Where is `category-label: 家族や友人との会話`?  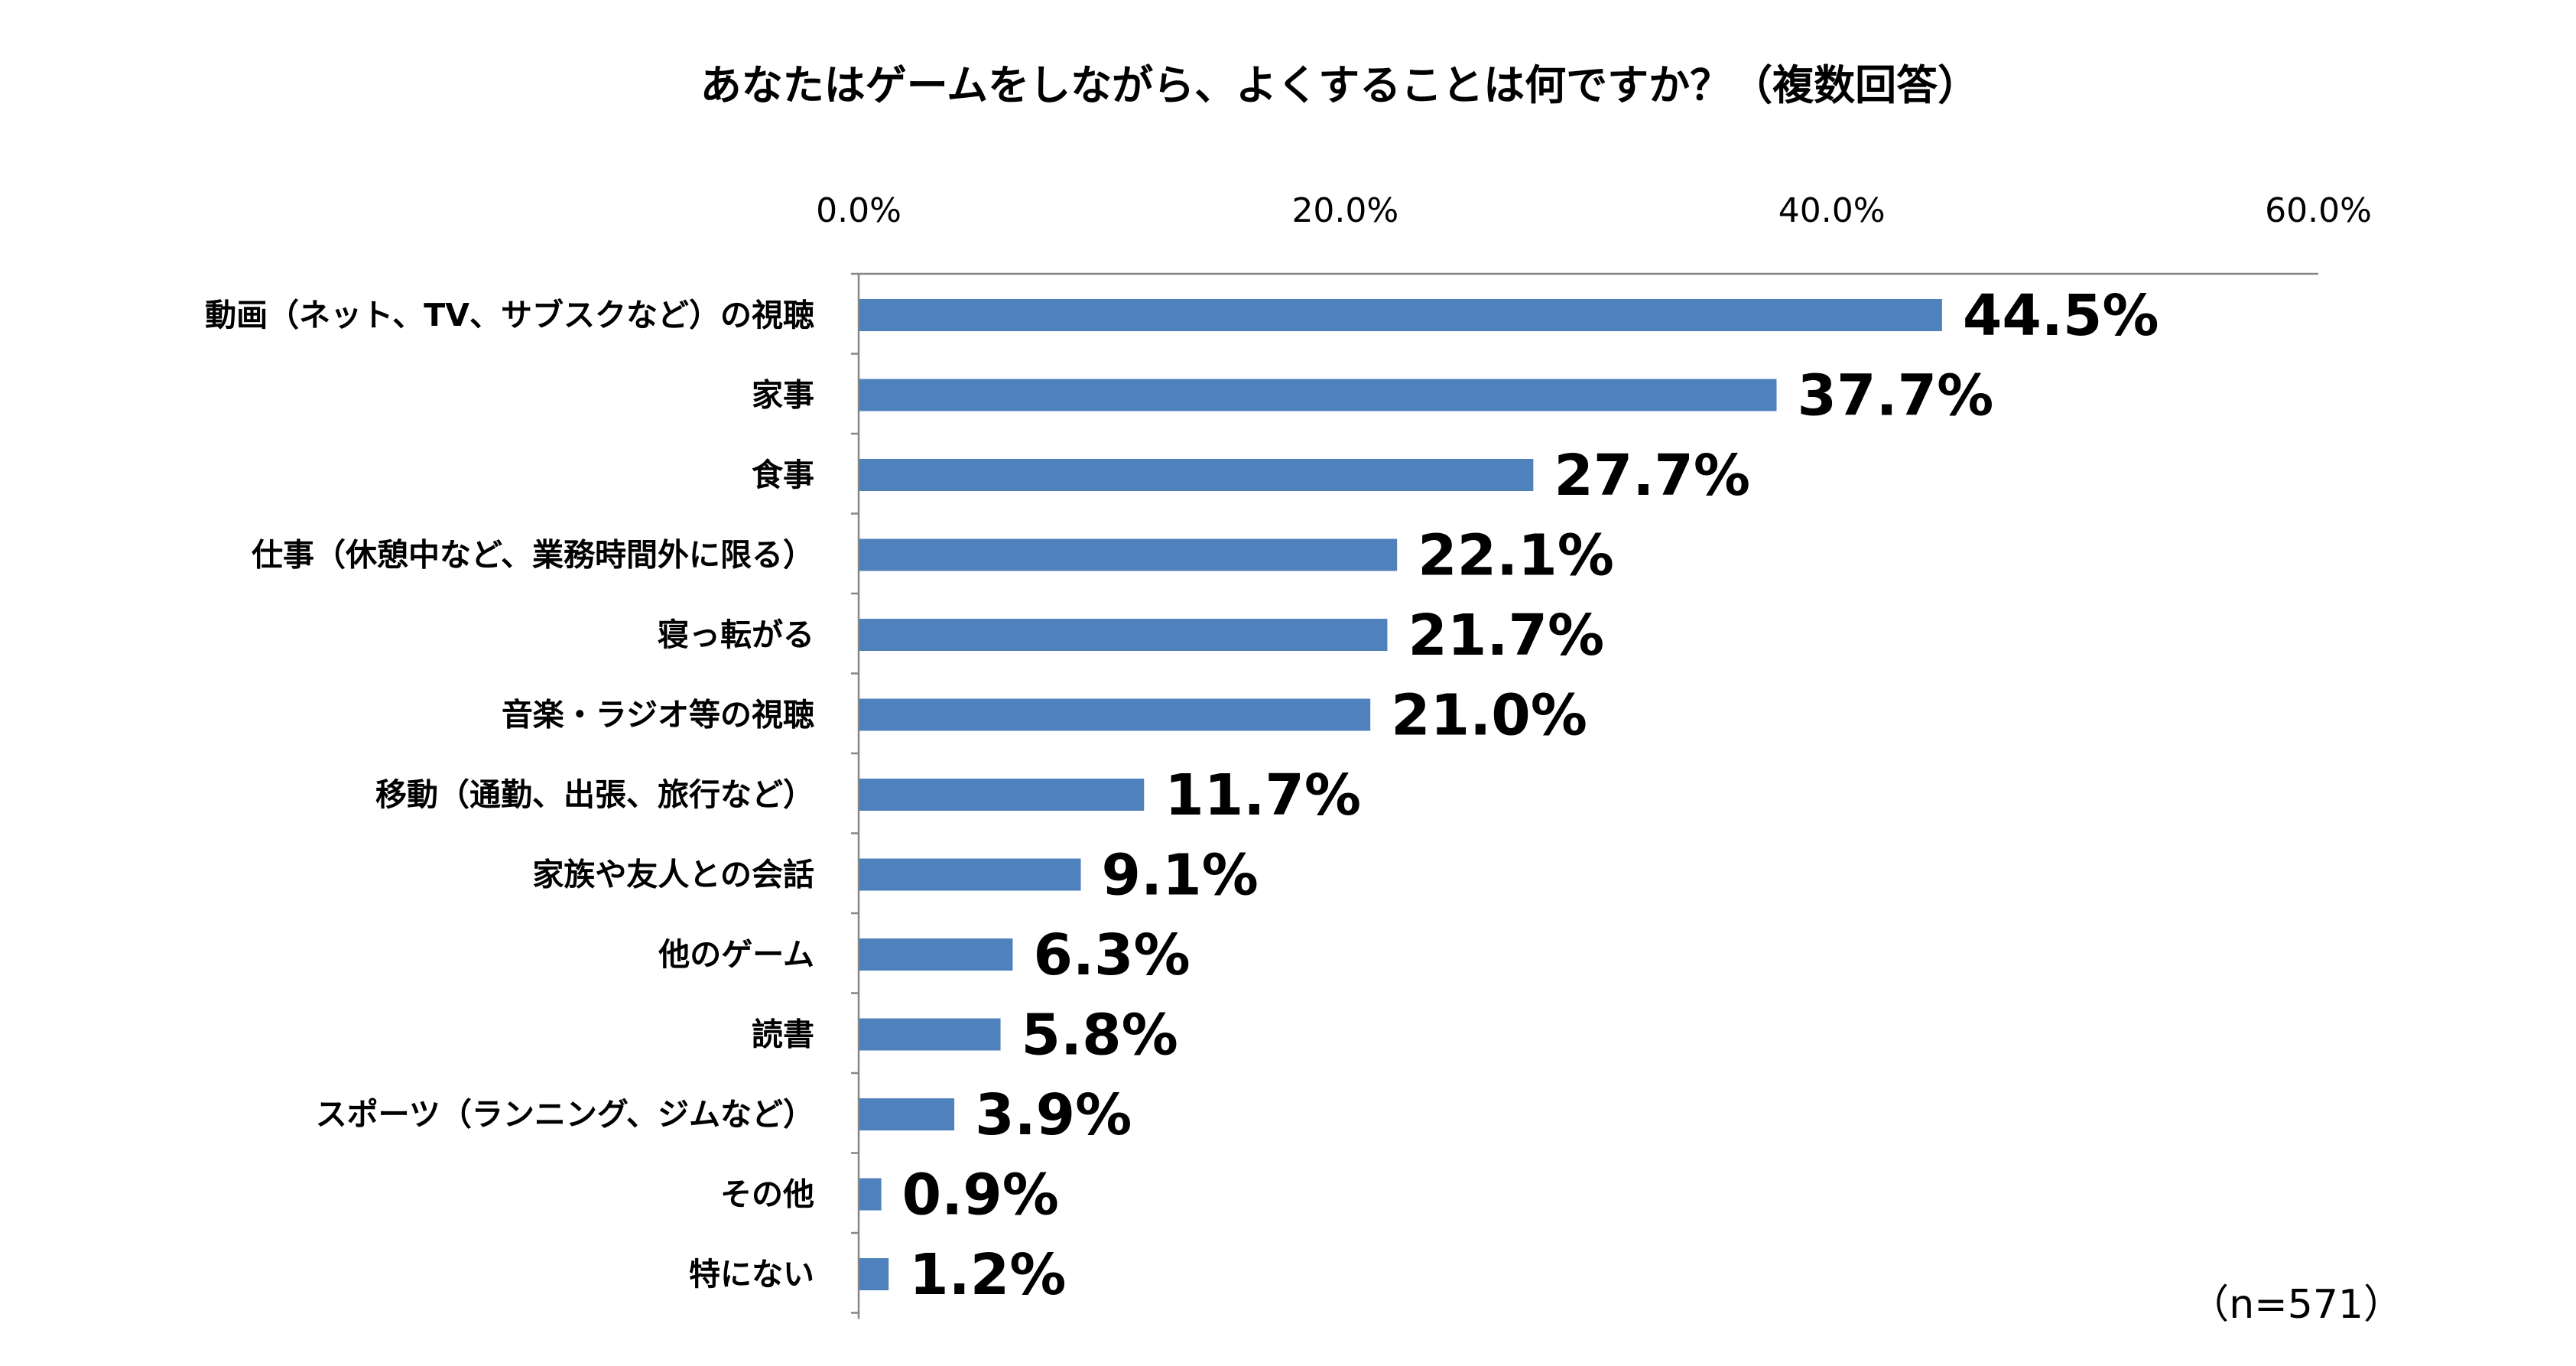 category-label: 家族や友人との会話 is located at coordinates (673, 875).